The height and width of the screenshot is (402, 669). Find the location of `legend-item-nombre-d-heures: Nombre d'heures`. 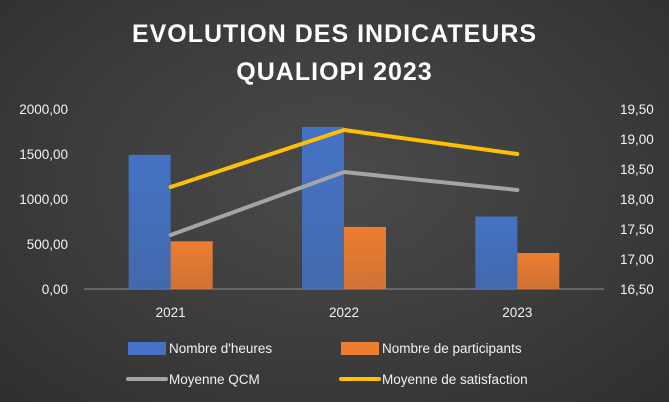

legend-item-nombre-d-heures: Nombre d'heures is located at coordinates (200, 348).